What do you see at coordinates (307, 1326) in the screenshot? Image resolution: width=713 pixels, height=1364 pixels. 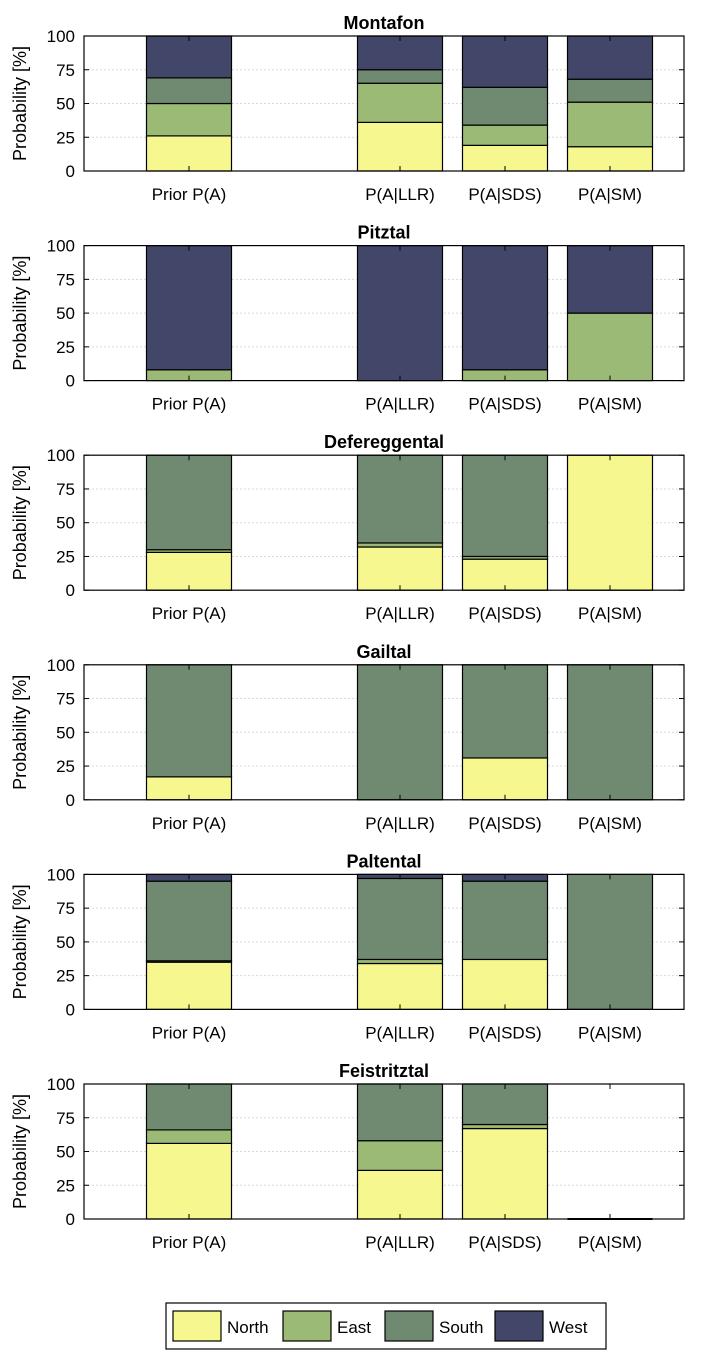 I see `legend-swatch-east` at bounding box center [307, 1326].